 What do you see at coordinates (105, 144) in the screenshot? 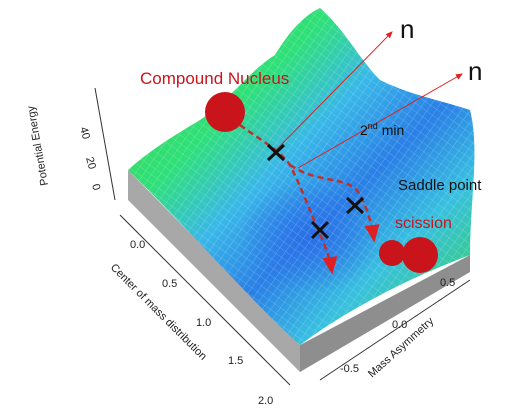
I see `z-axis` at bounding box center [105, 144].